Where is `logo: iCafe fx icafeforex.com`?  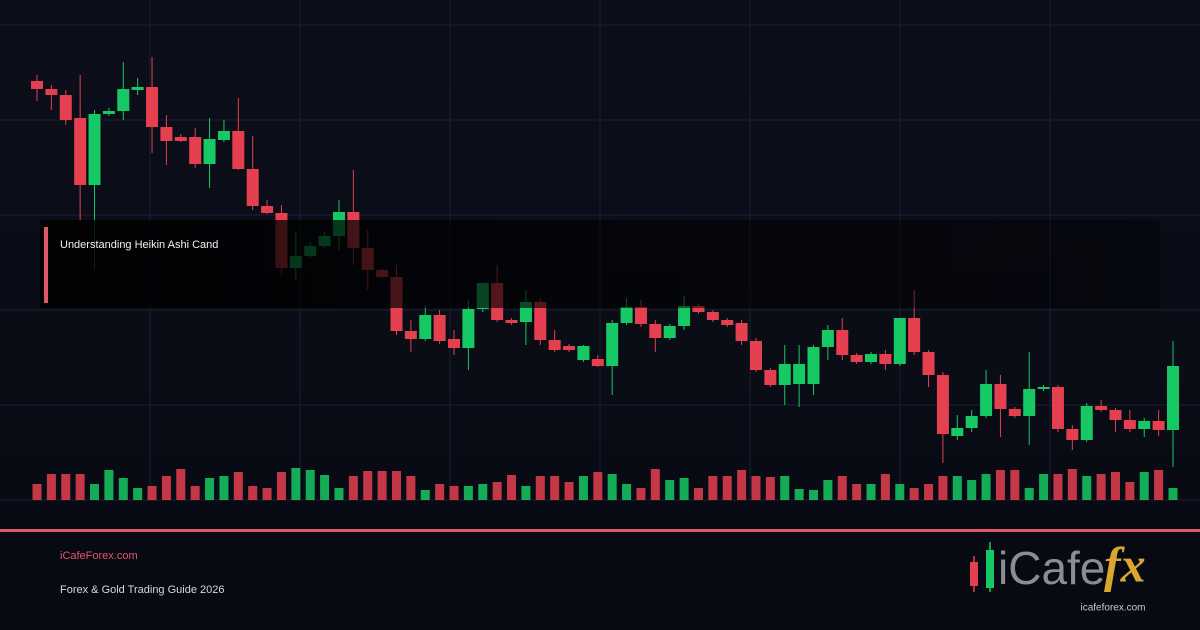 logo: iCafe fx icafeforex.com is located at coordinates (1058, 575).